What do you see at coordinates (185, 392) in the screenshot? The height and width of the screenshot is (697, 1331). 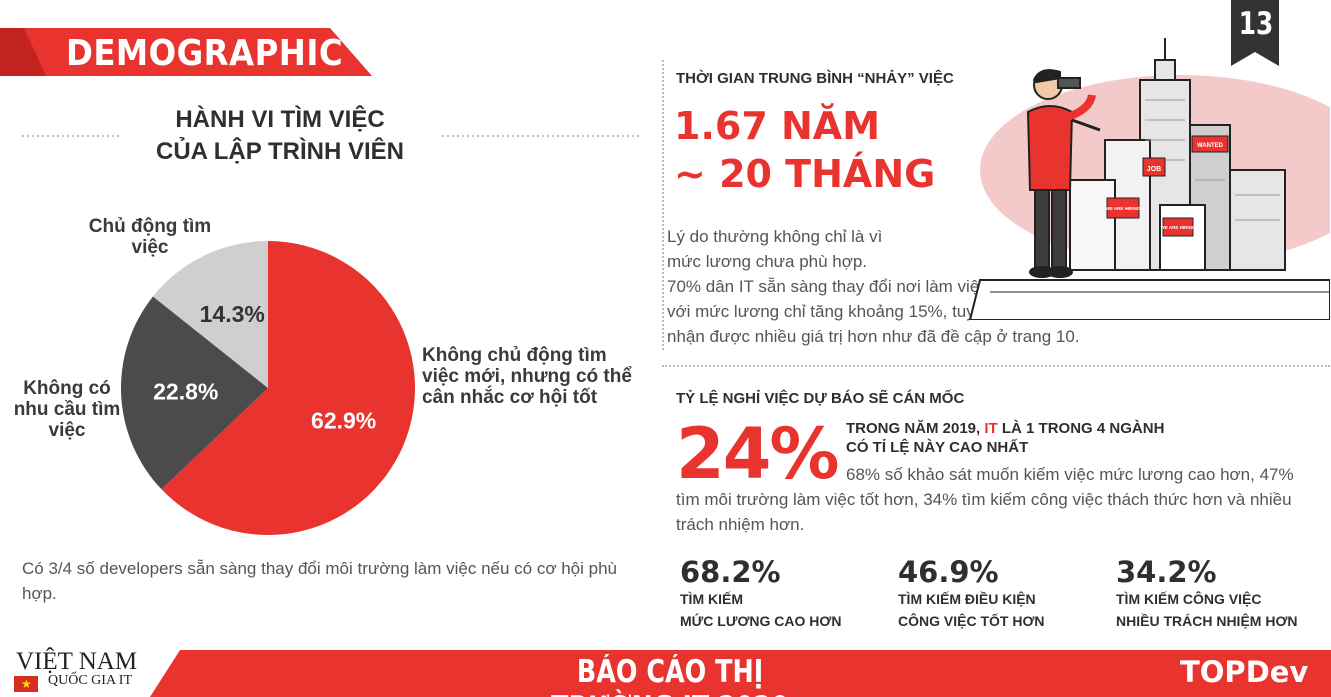 I see `pie-slice-label: 22.8%` at bounding box center [185, 392].